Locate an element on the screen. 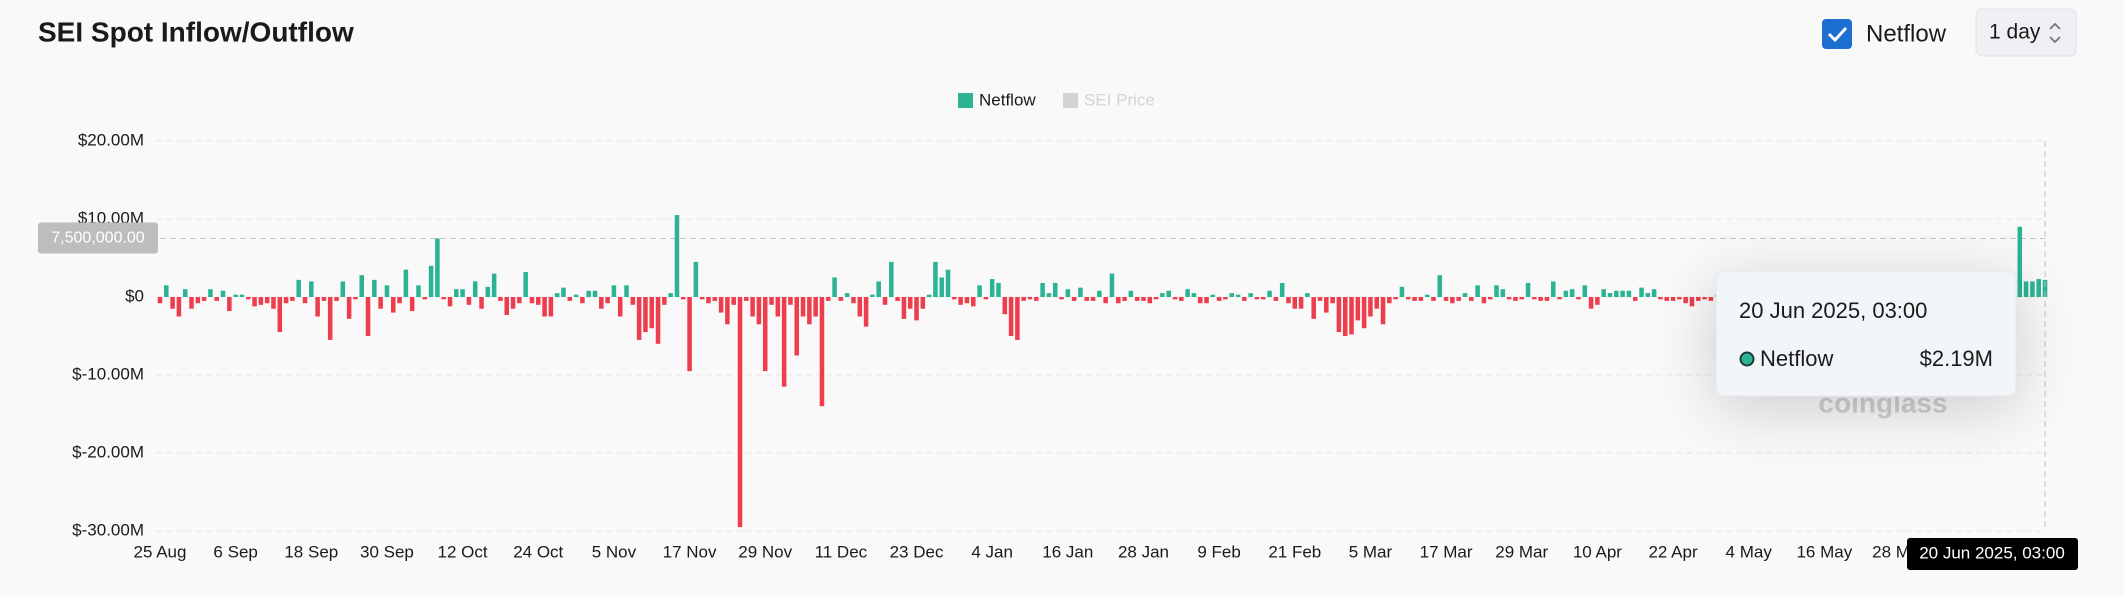 The image size is (2124, 597). interval-select: 1 day is located at coordinates (2026, 32).